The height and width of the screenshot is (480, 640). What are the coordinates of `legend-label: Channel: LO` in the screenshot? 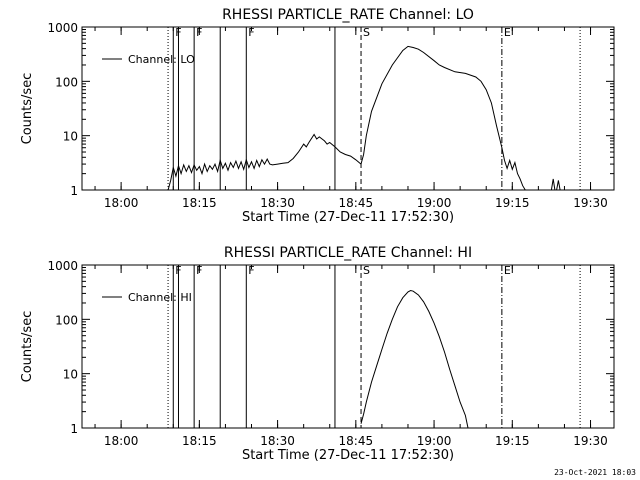 It's located at (161, 59).